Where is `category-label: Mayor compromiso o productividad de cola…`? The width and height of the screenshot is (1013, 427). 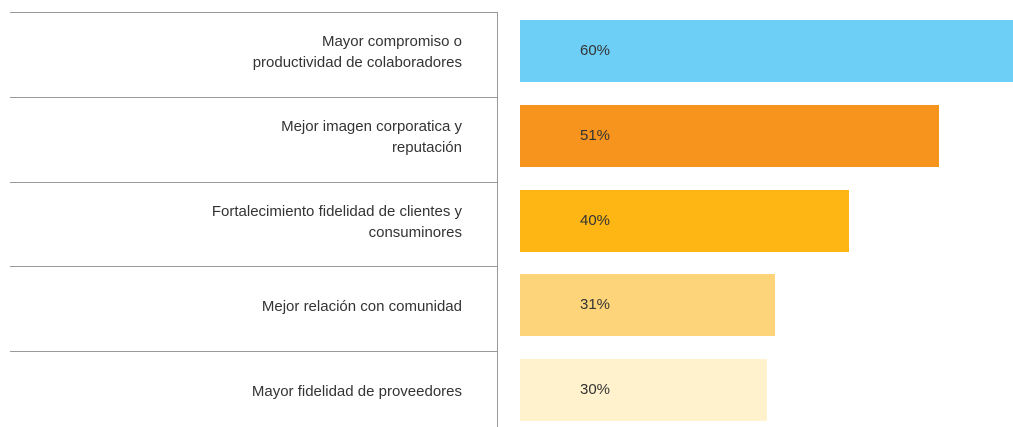
category-label: Mayor compromiso o productividad de cola… is located at coordinates (357, 52).